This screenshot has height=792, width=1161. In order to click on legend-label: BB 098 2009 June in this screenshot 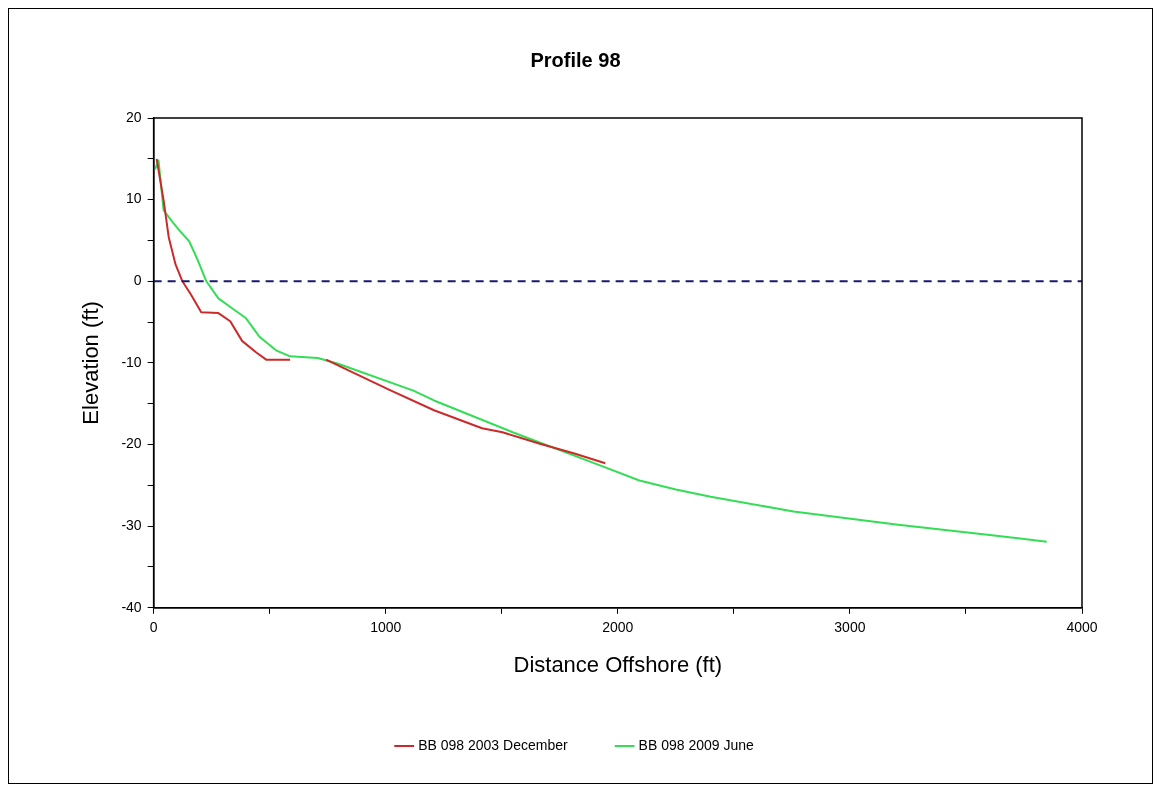, I will do `click(696, 744)`.